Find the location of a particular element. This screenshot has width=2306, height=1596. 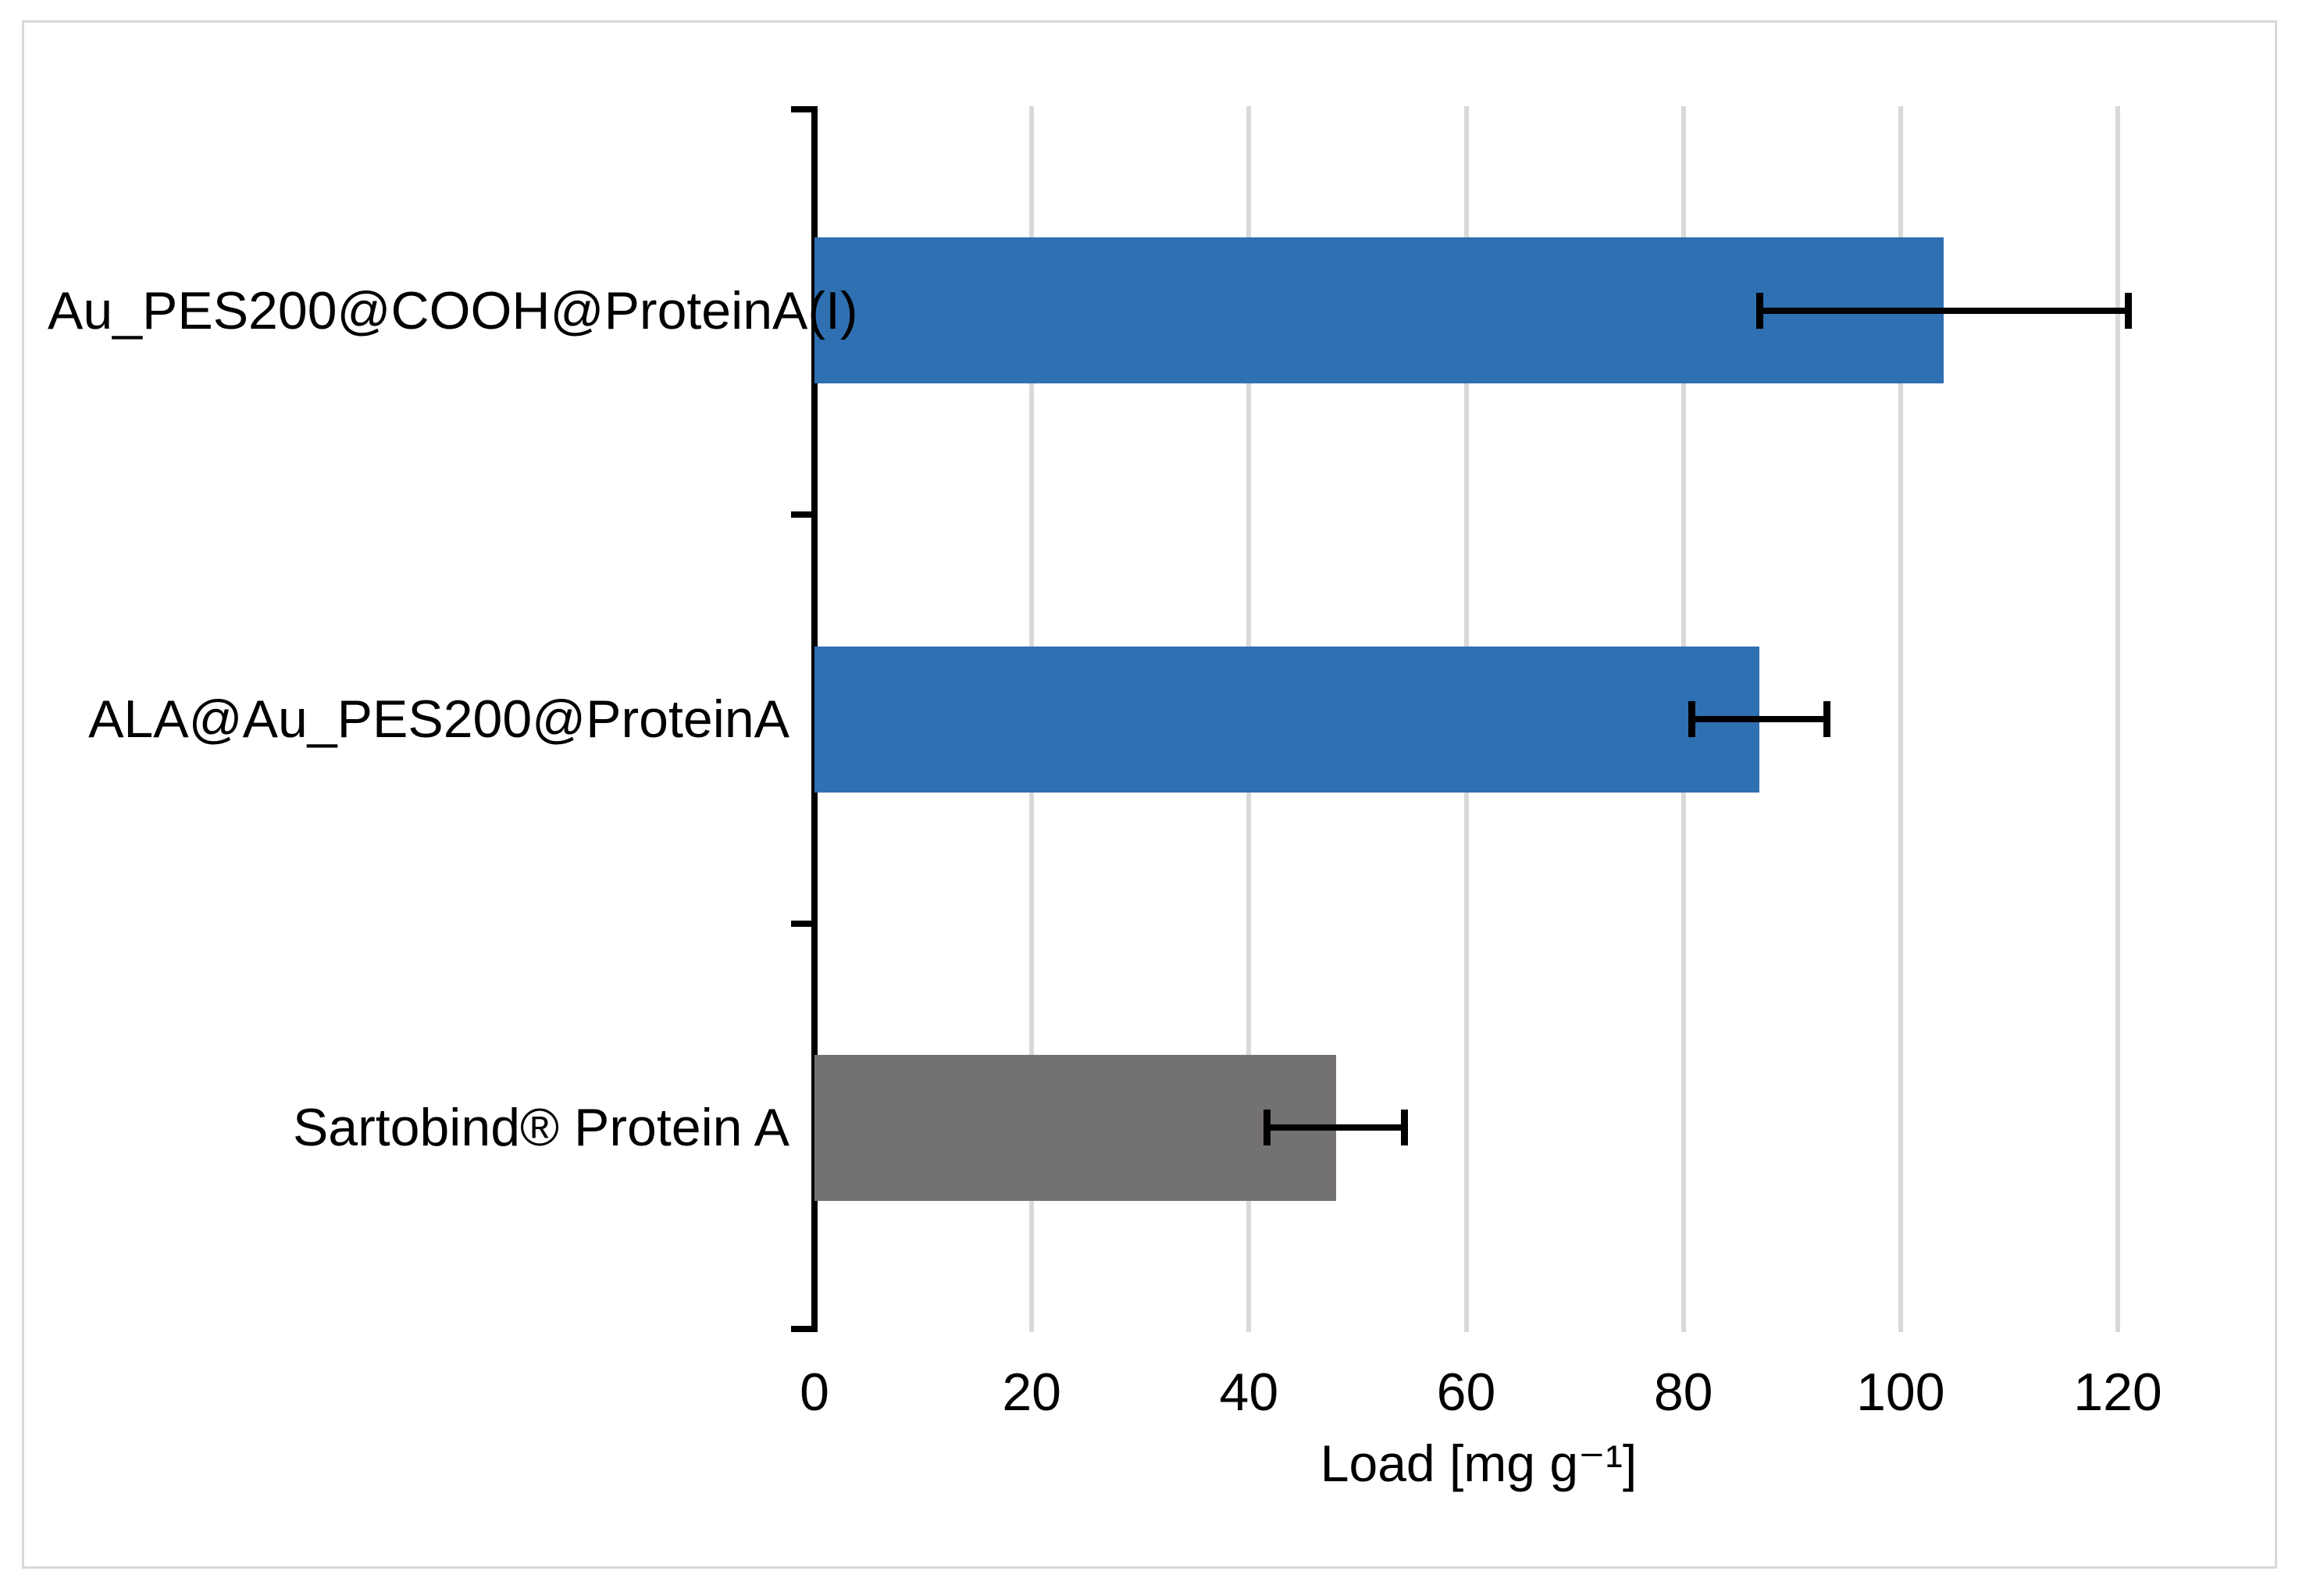

category-label-1: Au_PES200@COOH@ProteinA(I) is located at coordinates (453, 310).